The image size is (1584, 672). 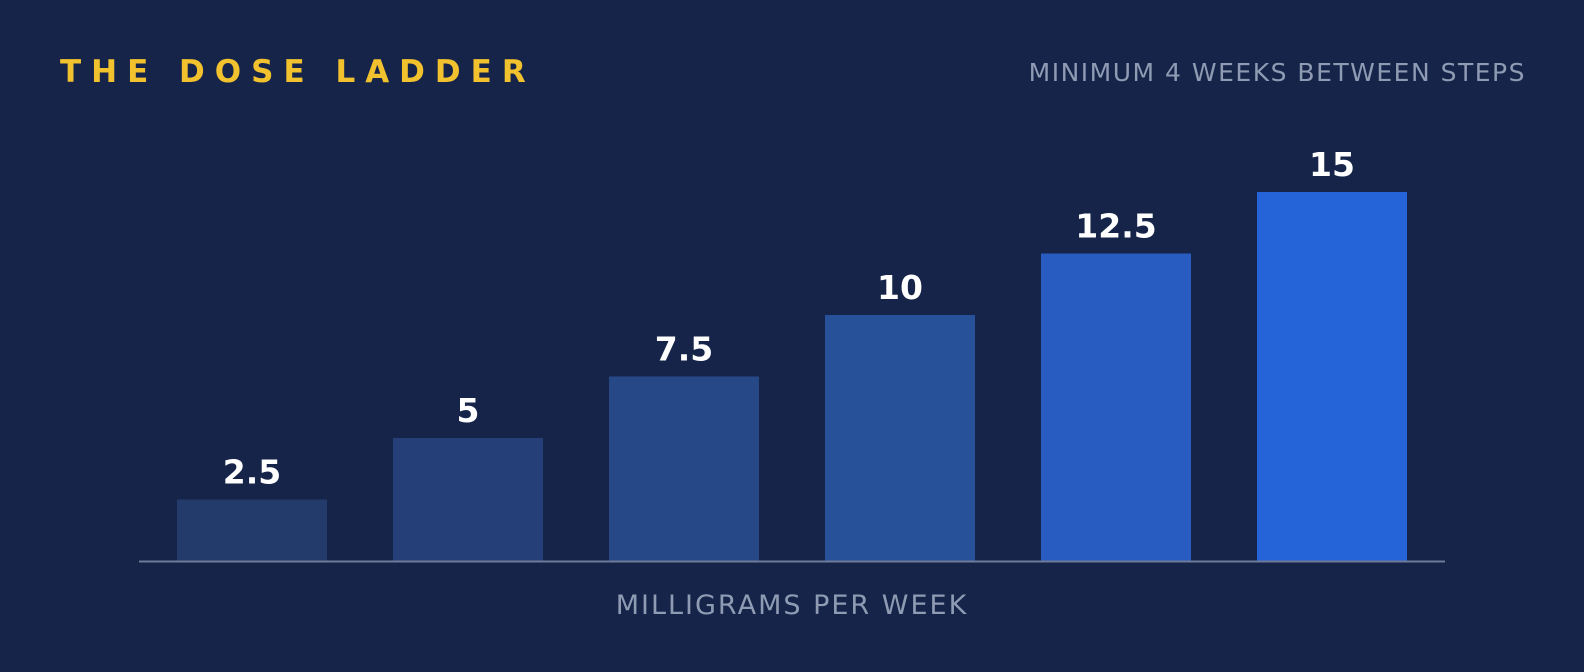 I want to click on chart-subtitle: MINIMUM 4 WEEKS BETWEEN STEPS, so click(x=1277, y=72).